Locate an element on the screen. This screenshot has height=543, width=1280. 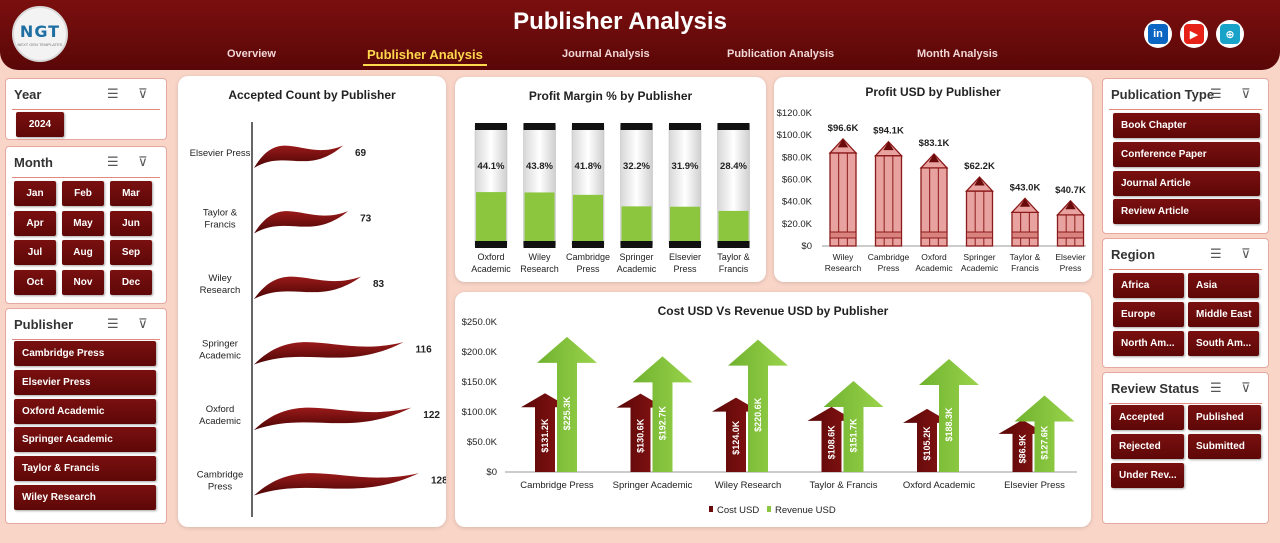
revenue-arrow-bar is located at coordinates (567, 404).